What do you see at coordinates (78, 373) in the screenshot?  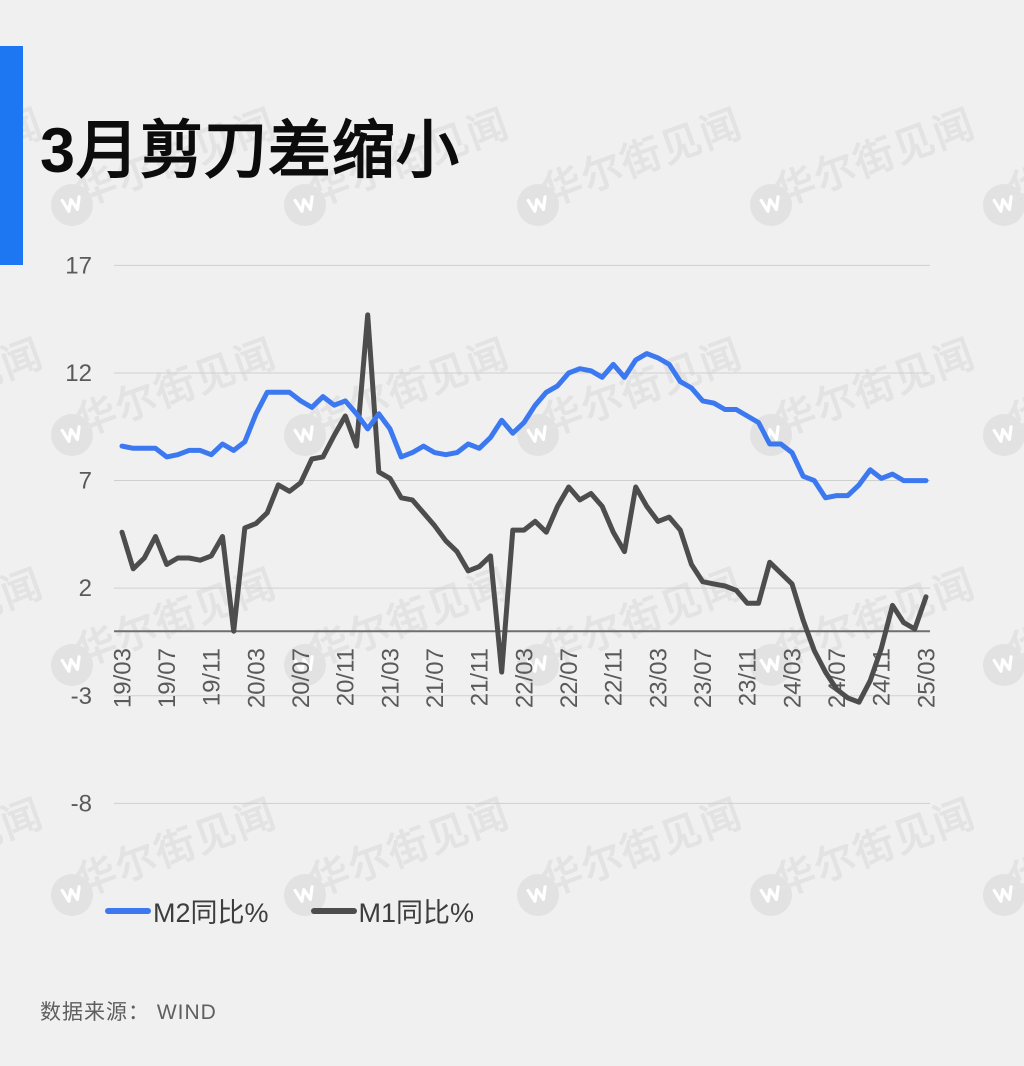 I see `y-tick-label: 12` at bounding box center [78, 373].